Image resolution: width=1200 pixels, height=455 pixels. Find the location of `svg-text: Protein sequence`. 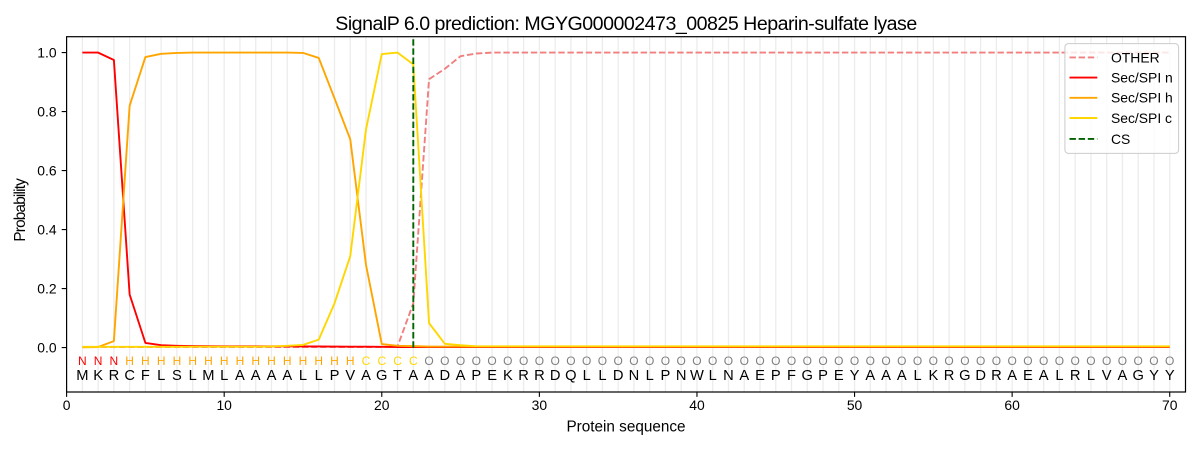

svg-text: Protein sequence is located at coordinates (625, 427).